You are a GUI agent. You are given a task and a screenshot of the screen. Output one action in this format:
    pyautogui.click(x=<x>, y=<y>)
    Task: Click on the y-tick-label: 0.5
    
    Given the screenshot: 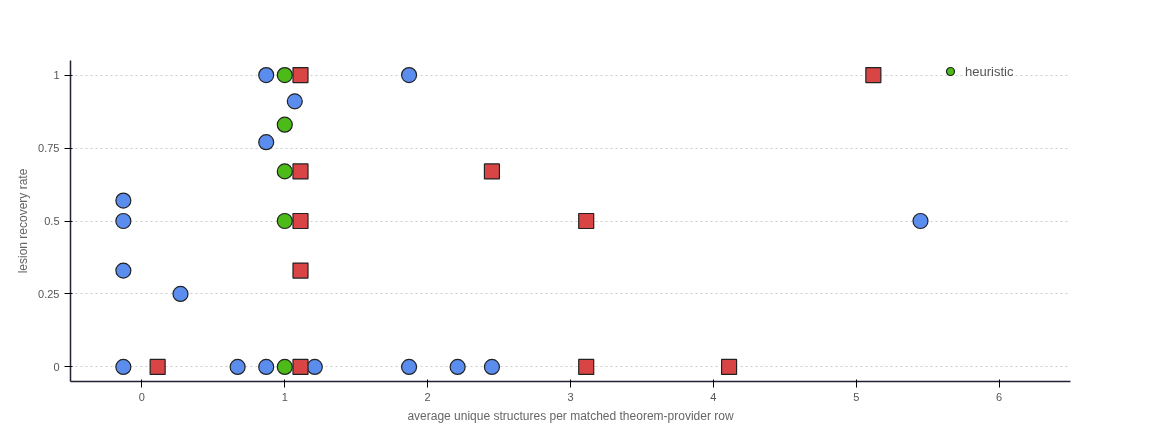 What is the action you would take?
    pyautogui.click(x=52, y=221)
    